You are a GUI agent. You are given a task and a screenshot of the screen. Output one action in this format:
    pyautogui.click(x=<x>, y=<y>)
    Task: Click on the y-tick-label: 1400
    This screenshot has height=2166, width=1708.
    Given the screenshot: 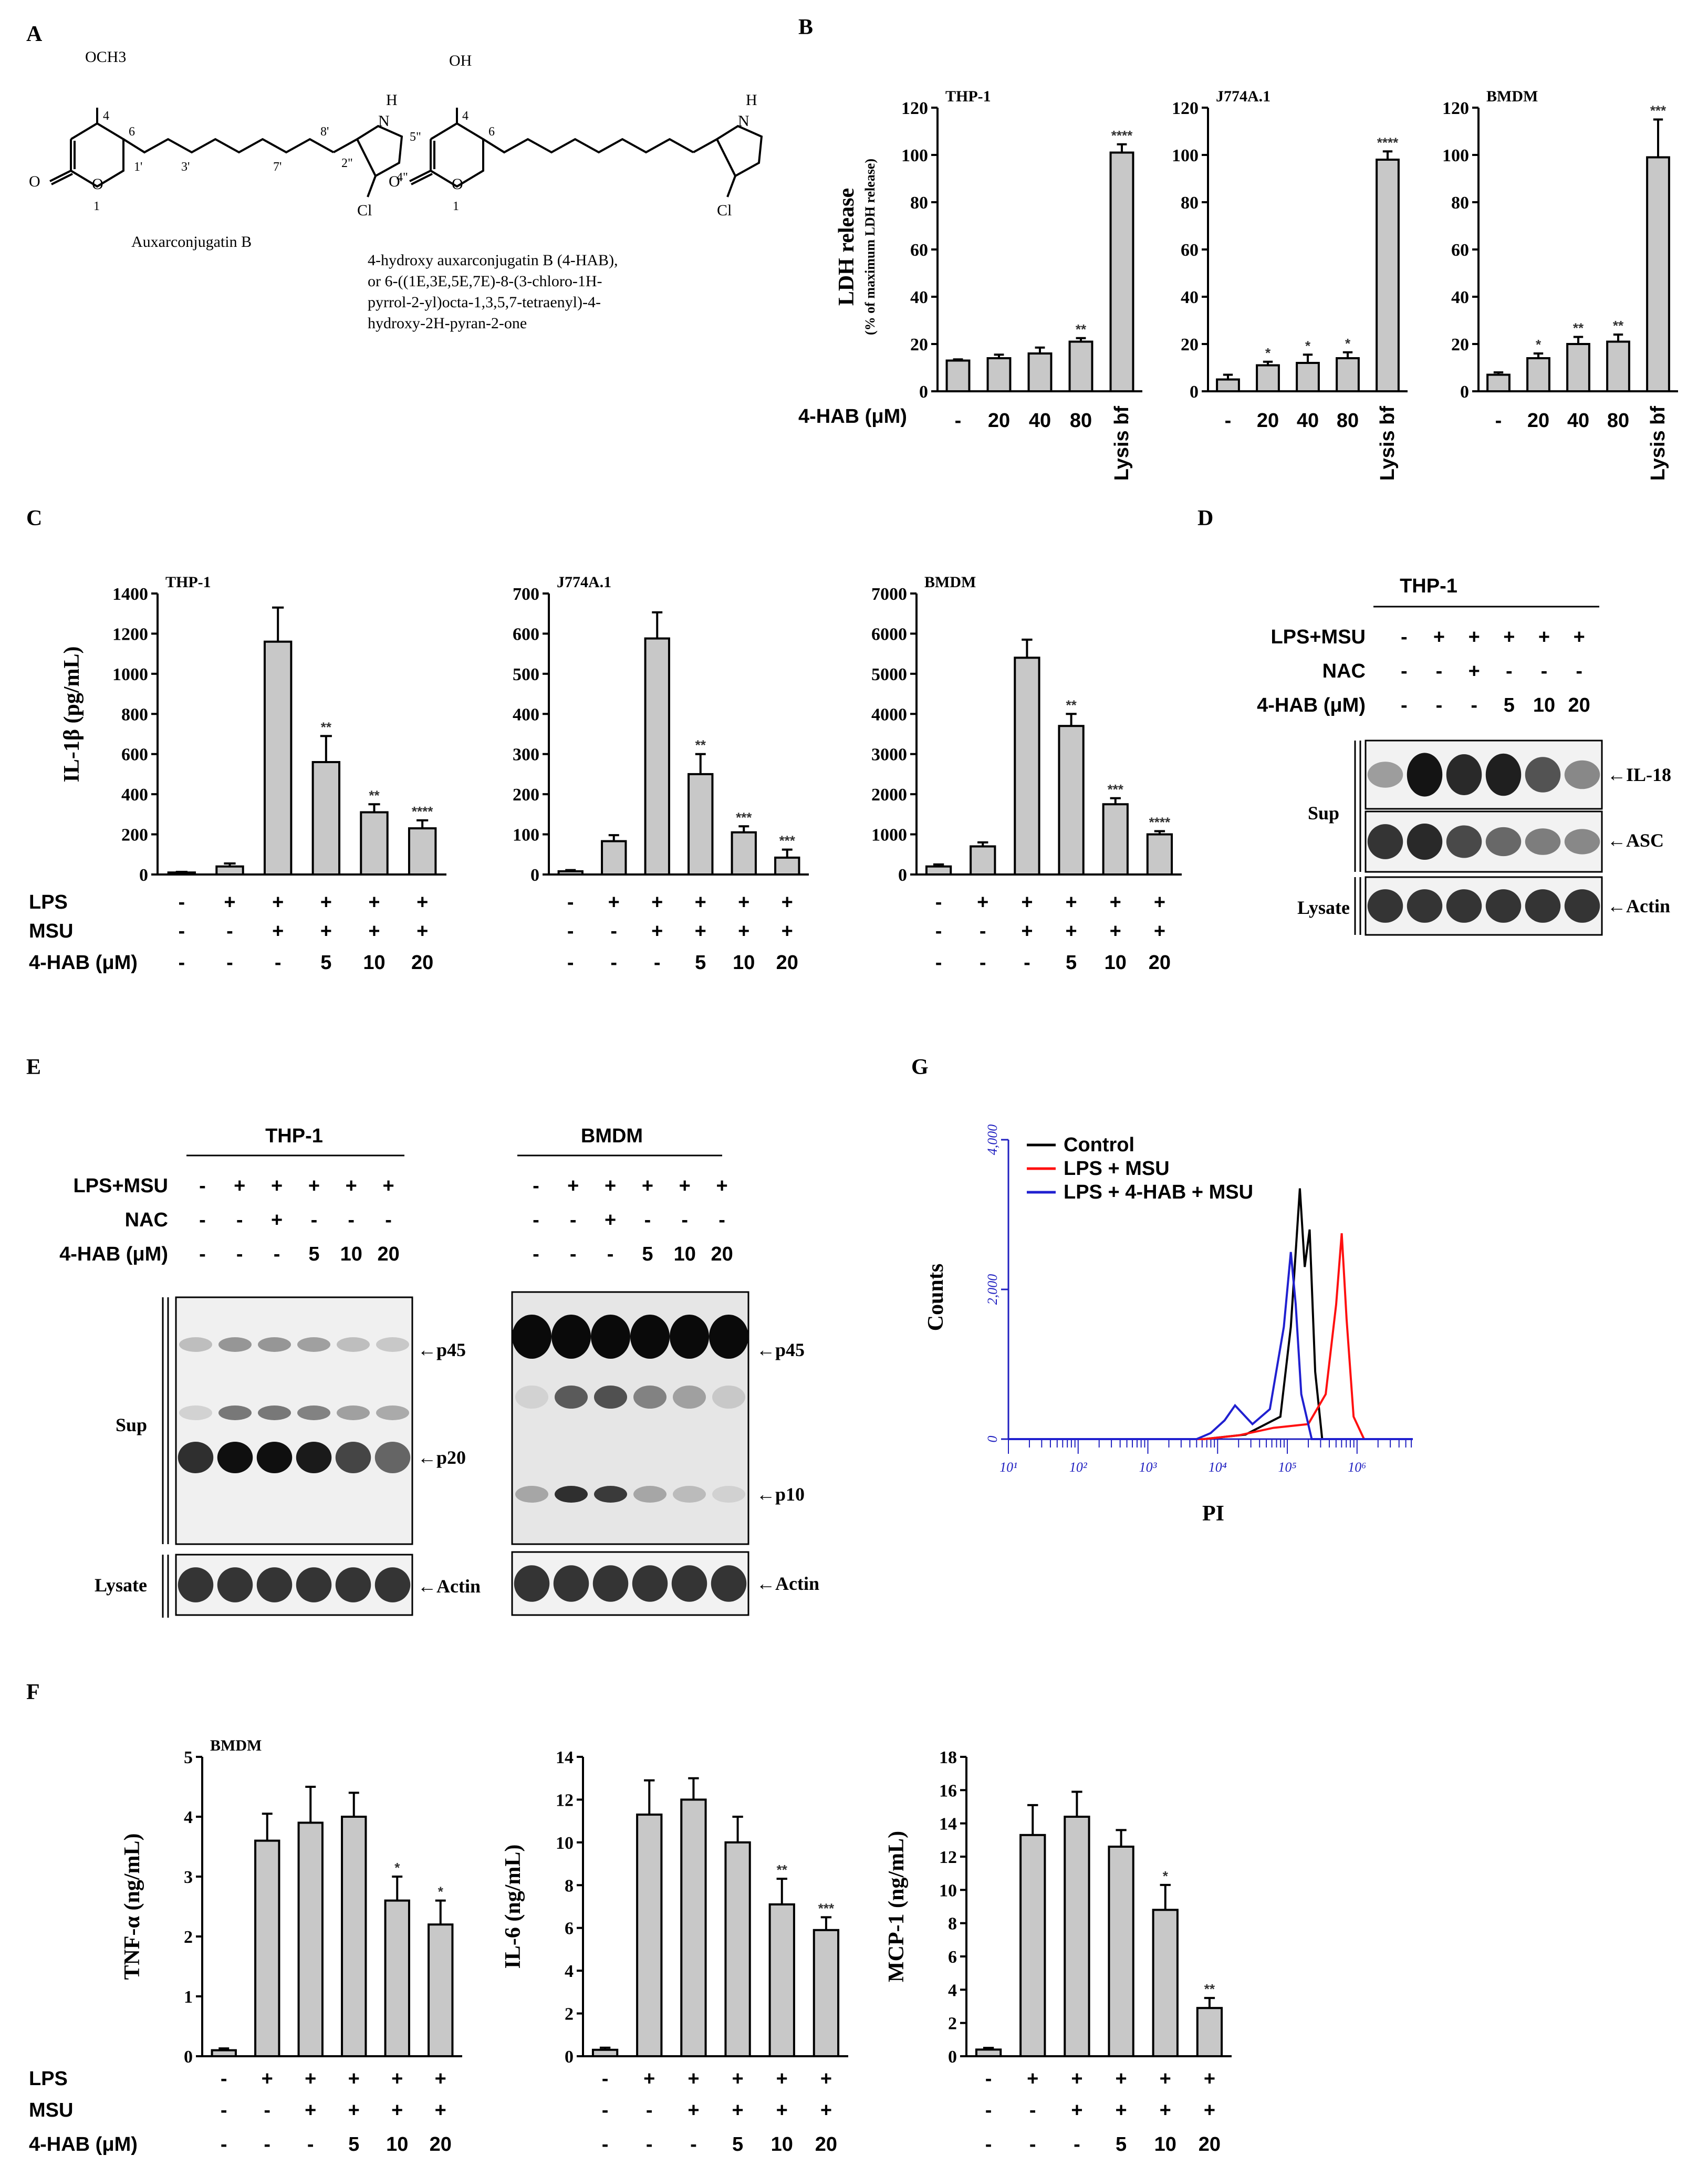 What is the action you would take?
    pyautogui.click(x=130, y=594)
    